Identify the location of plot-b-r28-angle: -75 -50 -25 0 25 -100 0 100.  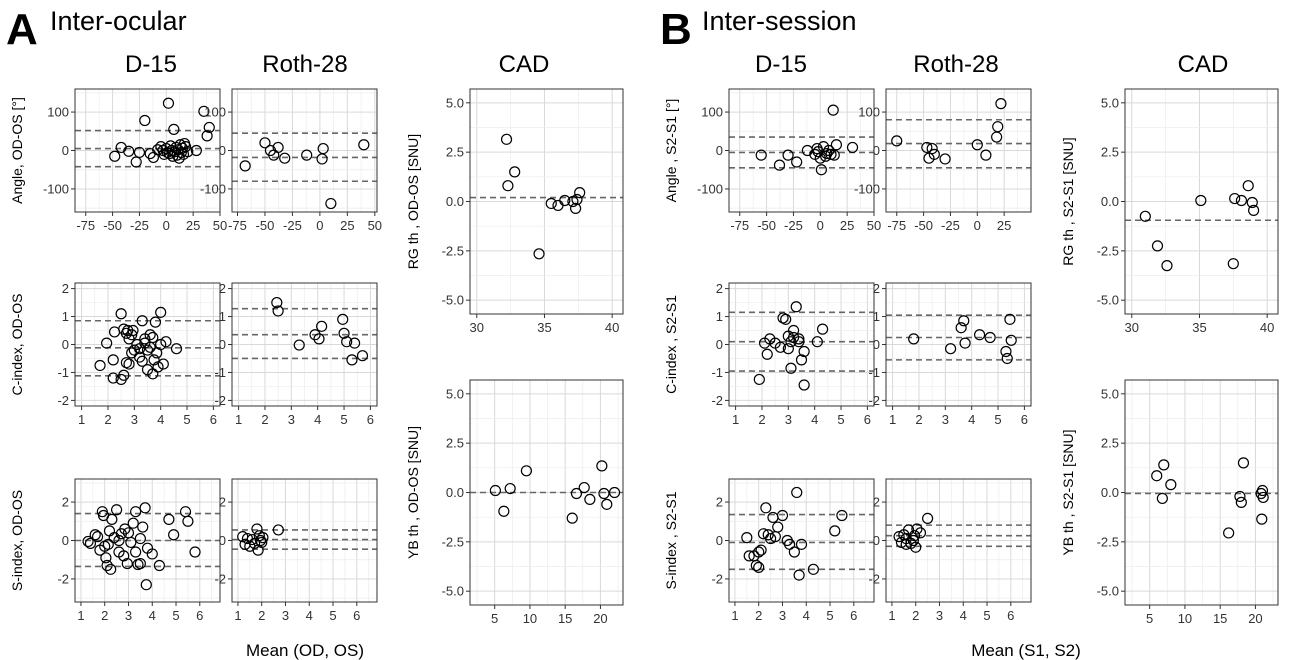
(943, 160).